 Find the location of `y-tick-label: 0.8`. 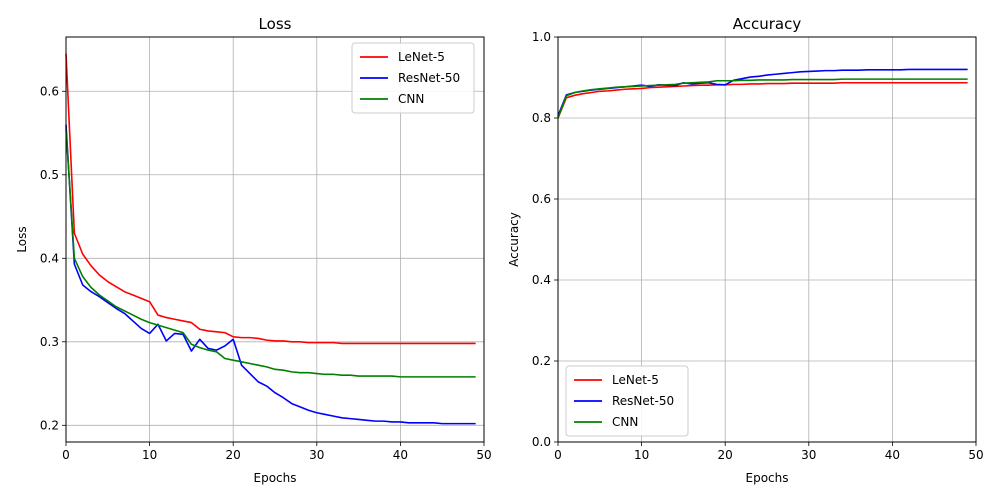

y-tick-label: 0.8 is located at coordinates (541, 118).